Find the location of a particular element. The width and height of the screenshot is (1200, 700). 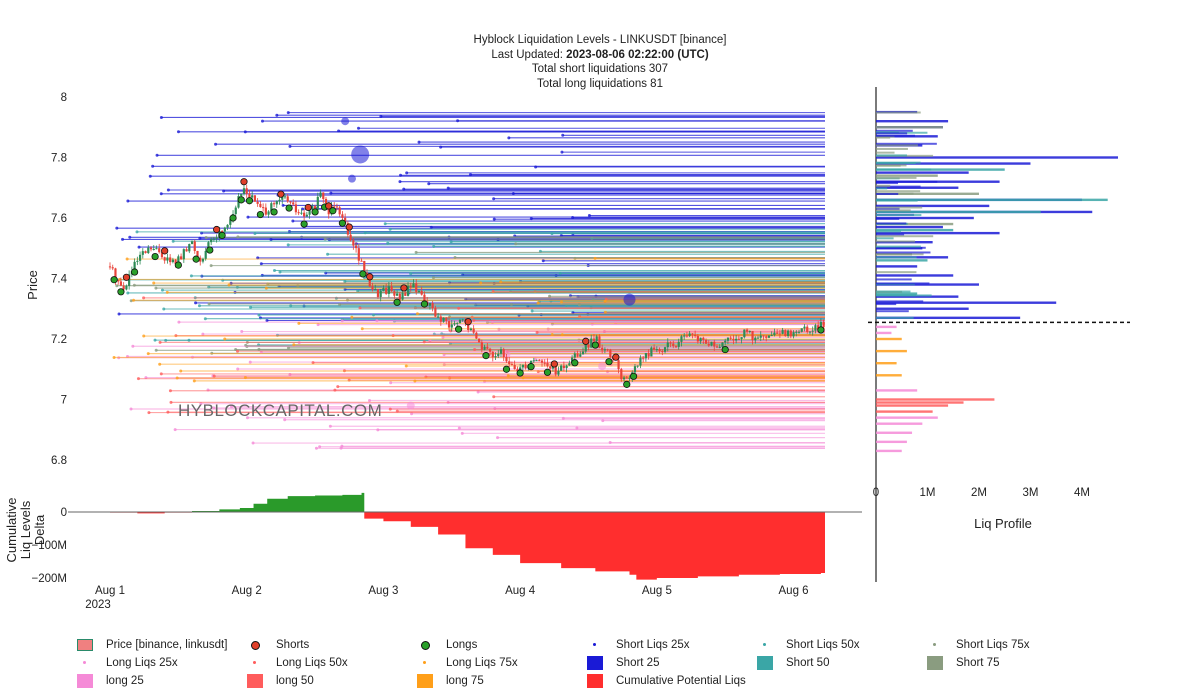

total-long-liquidations: Total long liquidations 81 is located at coordinates (600, 83).